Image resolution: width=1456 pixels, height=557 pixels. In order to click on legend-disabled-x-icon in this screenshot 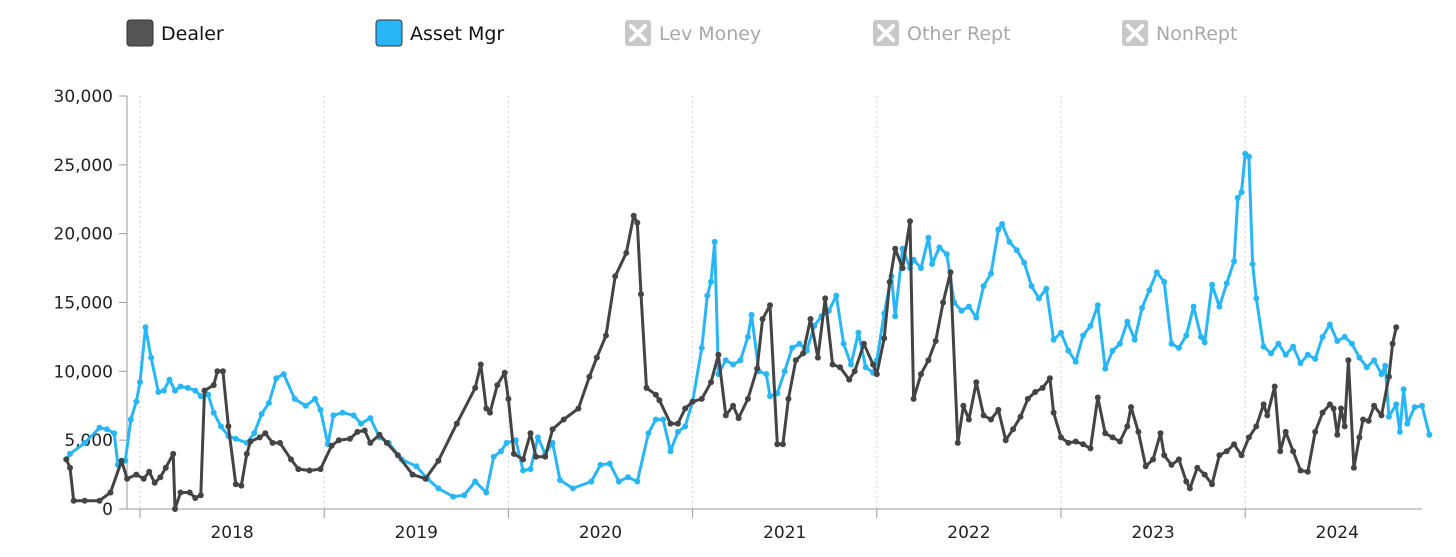, I will do `click(886, 33)`.